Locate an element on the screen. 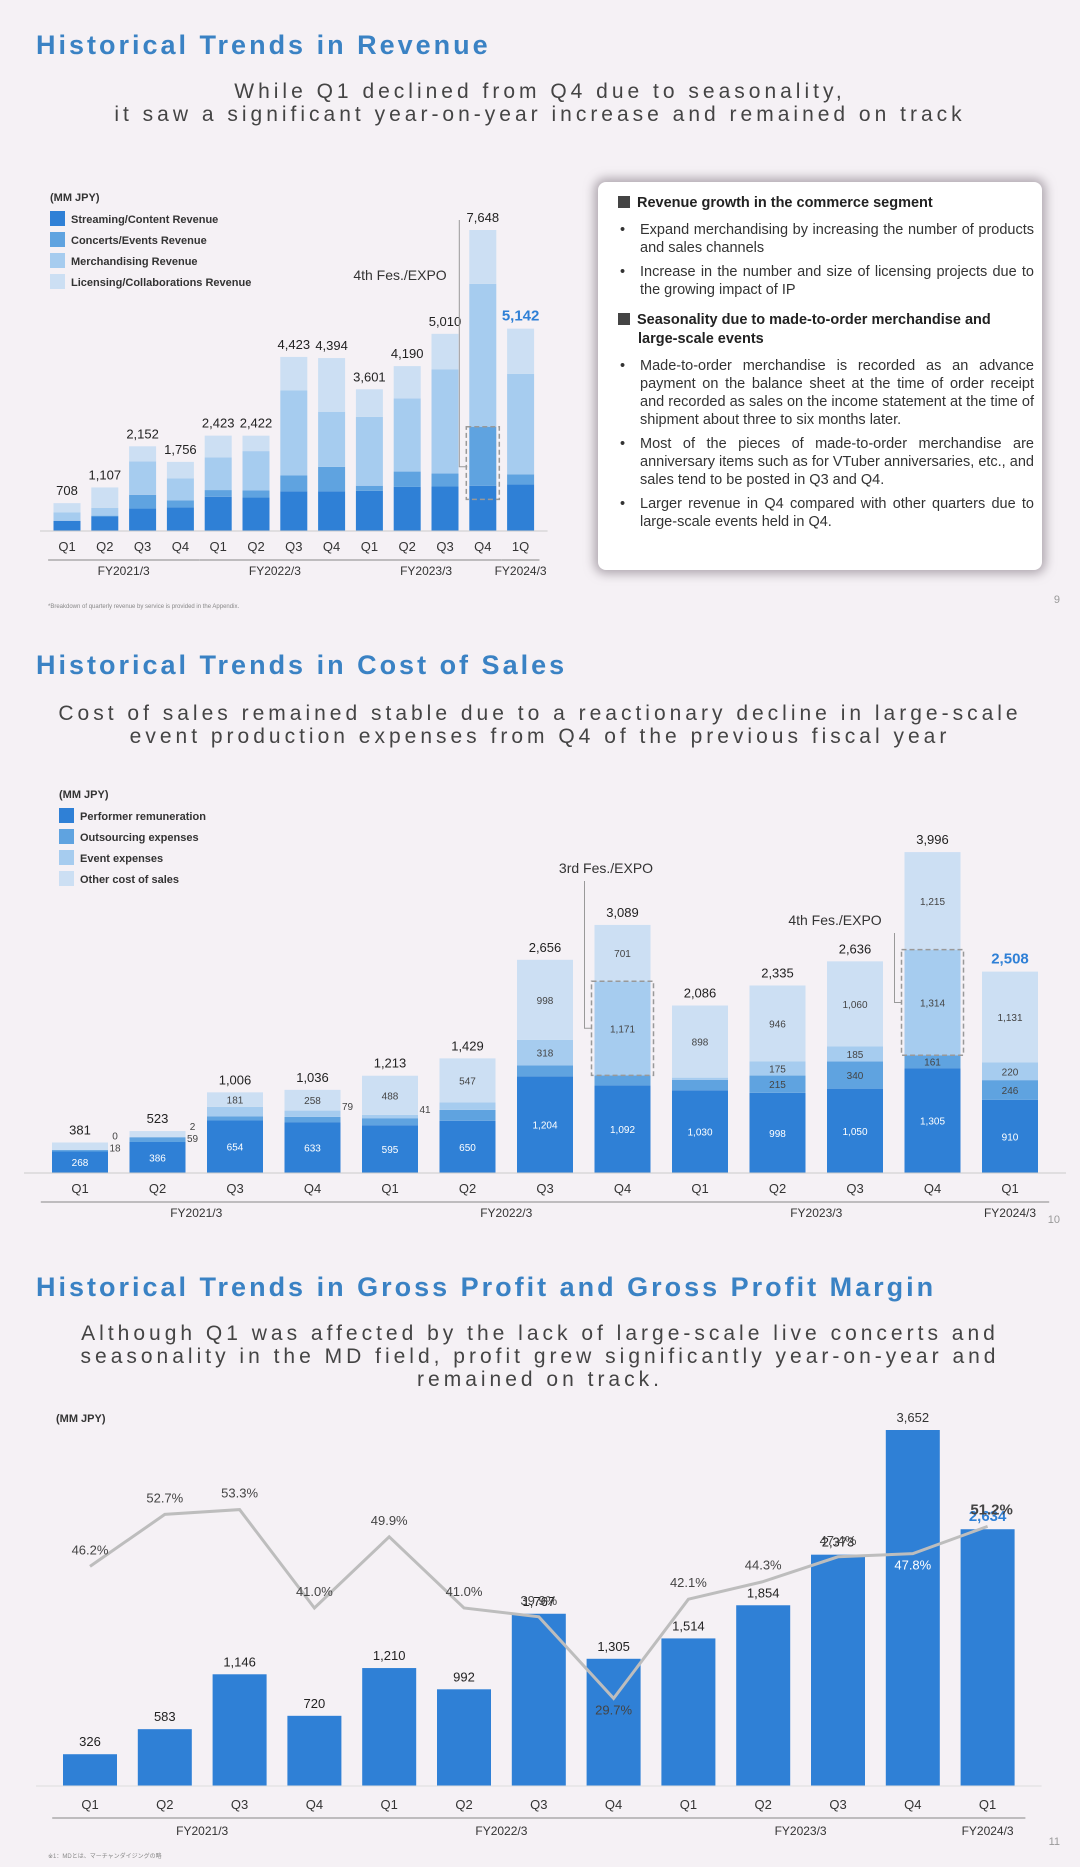  segment-label: 79 is located at coordinates (348, 1107).